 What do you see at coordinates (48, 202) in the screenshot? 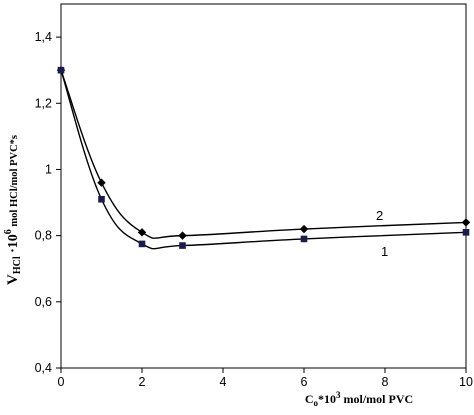
I see `y-axis-ticks: 0,4 0,6 0,8 1 1,2 1,4` at bounding box center [48, 202].